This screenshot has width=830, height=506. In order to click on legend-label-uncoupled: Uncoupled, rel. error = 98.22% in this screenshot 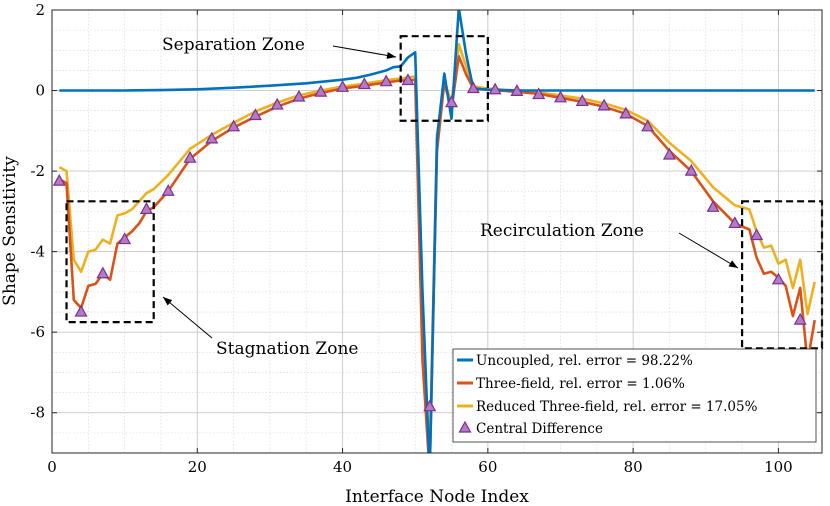, I will do `click(584, 361)`.